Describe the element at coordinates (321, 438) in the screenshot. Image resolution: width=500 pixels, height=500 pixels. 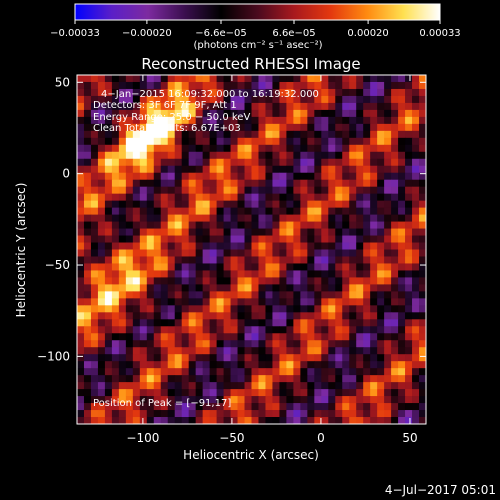
I see `x-tick-label: 0` at that location.